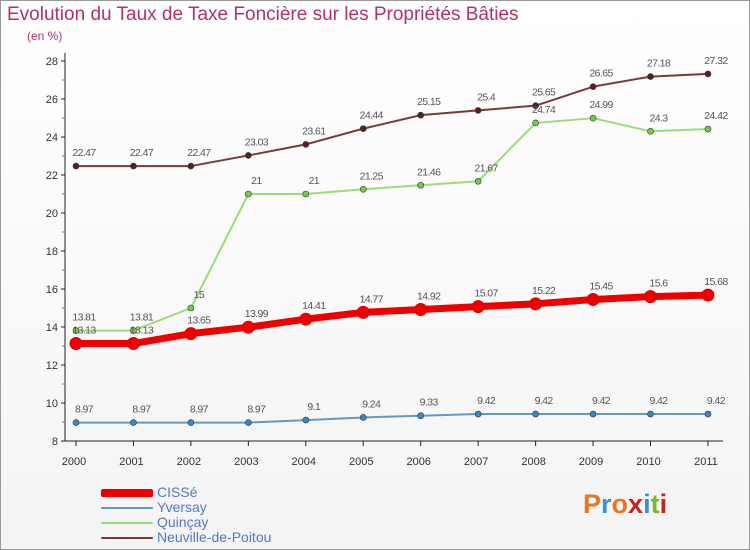  I want to click on data-label: 23.03, so click(257, 142).